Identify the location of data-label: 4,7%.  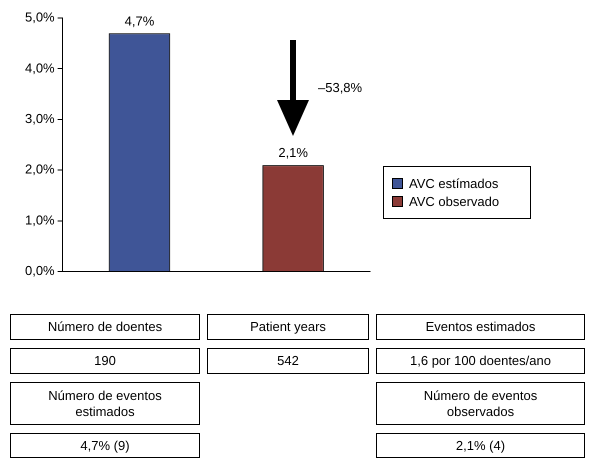
(139, 20).